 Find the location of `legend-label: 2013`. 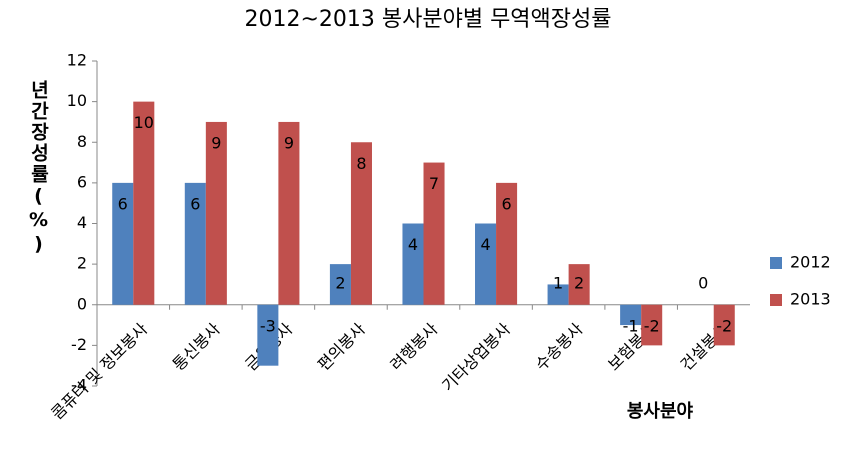

legend-label: 2013 is located at coordinates (810, 299).